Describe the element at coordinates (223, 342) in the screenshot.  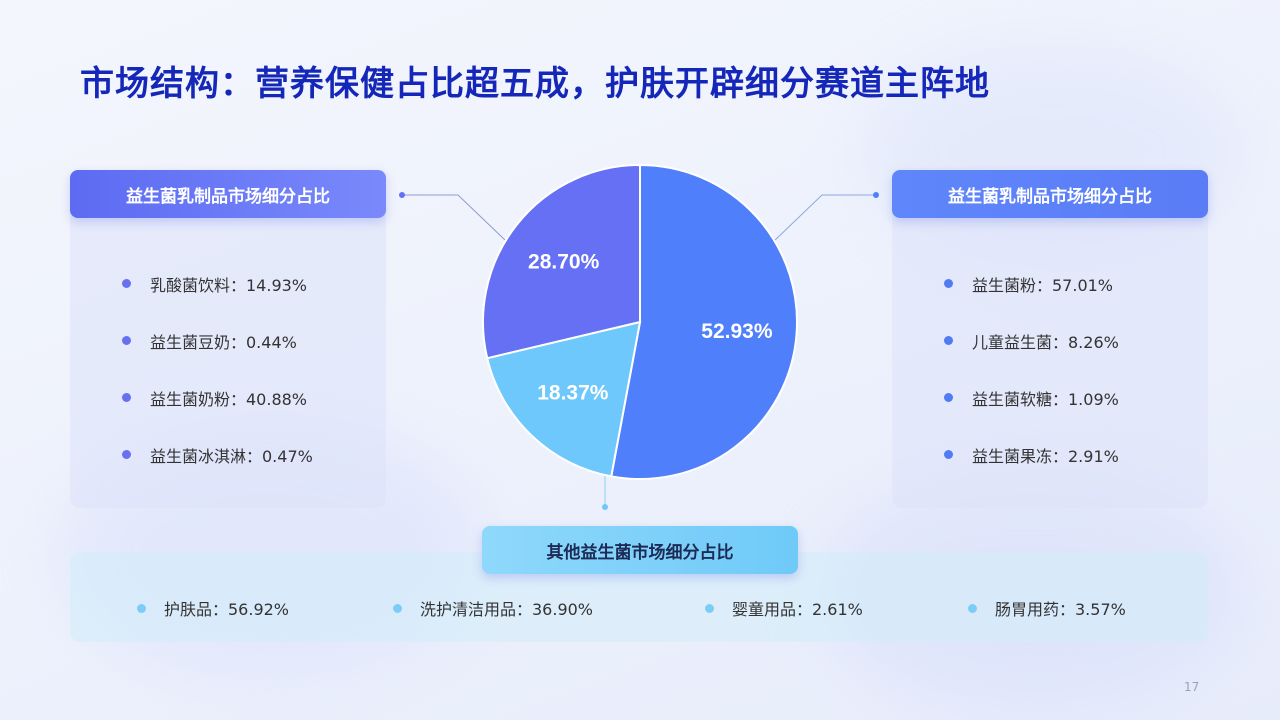
I see `list-item-label: 益生菌豆奶：0.44%` at that location.